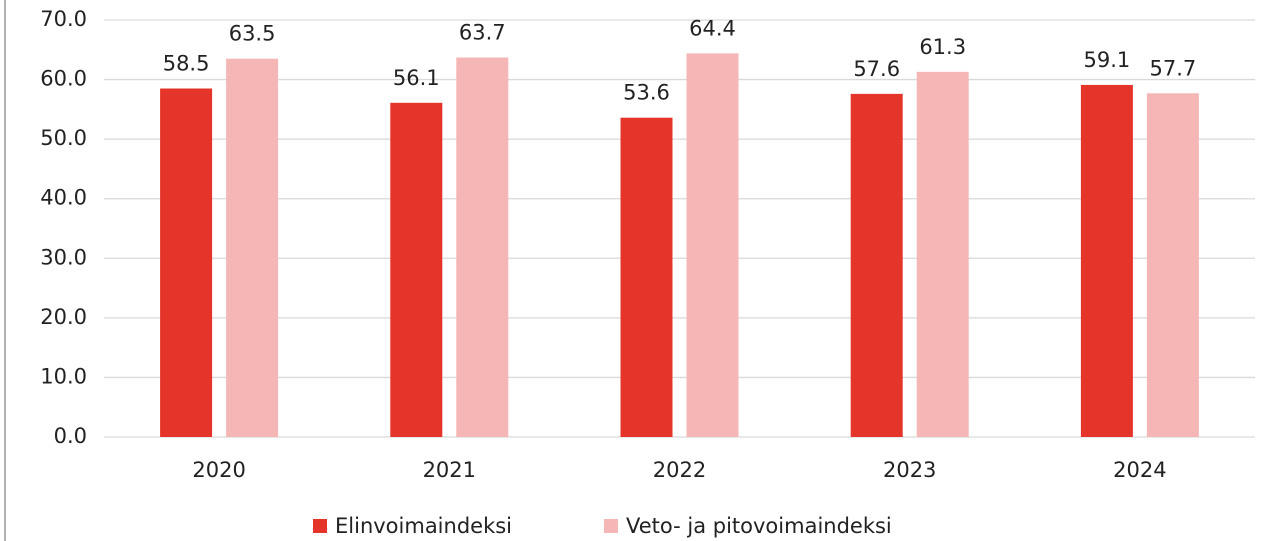  Describe the element at coordinates (679, 470) in the screenshot. I see `x-tick-label: 2022` at that location.